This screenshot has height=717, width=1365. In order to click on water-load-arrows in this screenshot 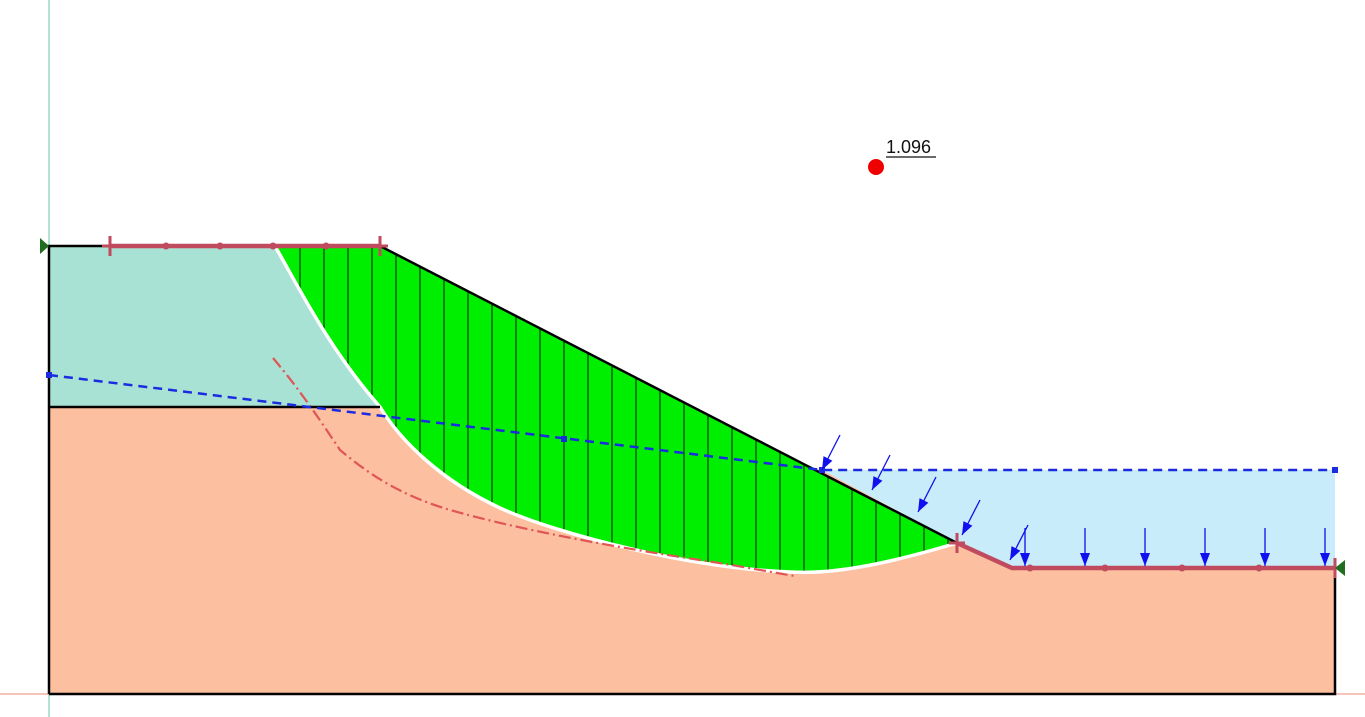, I will do `click(1075, 500)`.